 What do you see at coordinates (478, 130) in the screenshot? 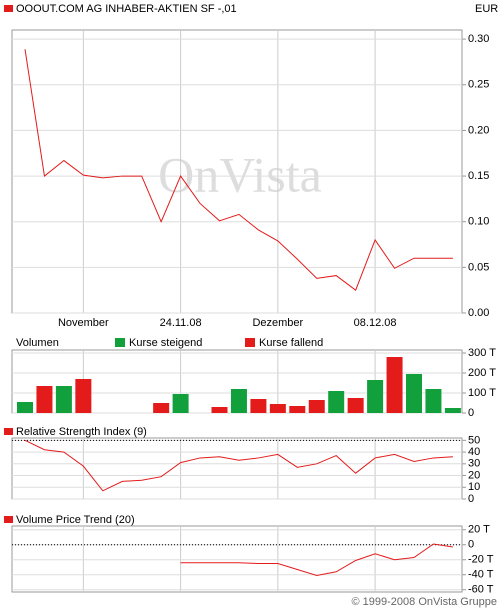
I see `y-tick-label: 0.20` at bounding box center [478, 130].